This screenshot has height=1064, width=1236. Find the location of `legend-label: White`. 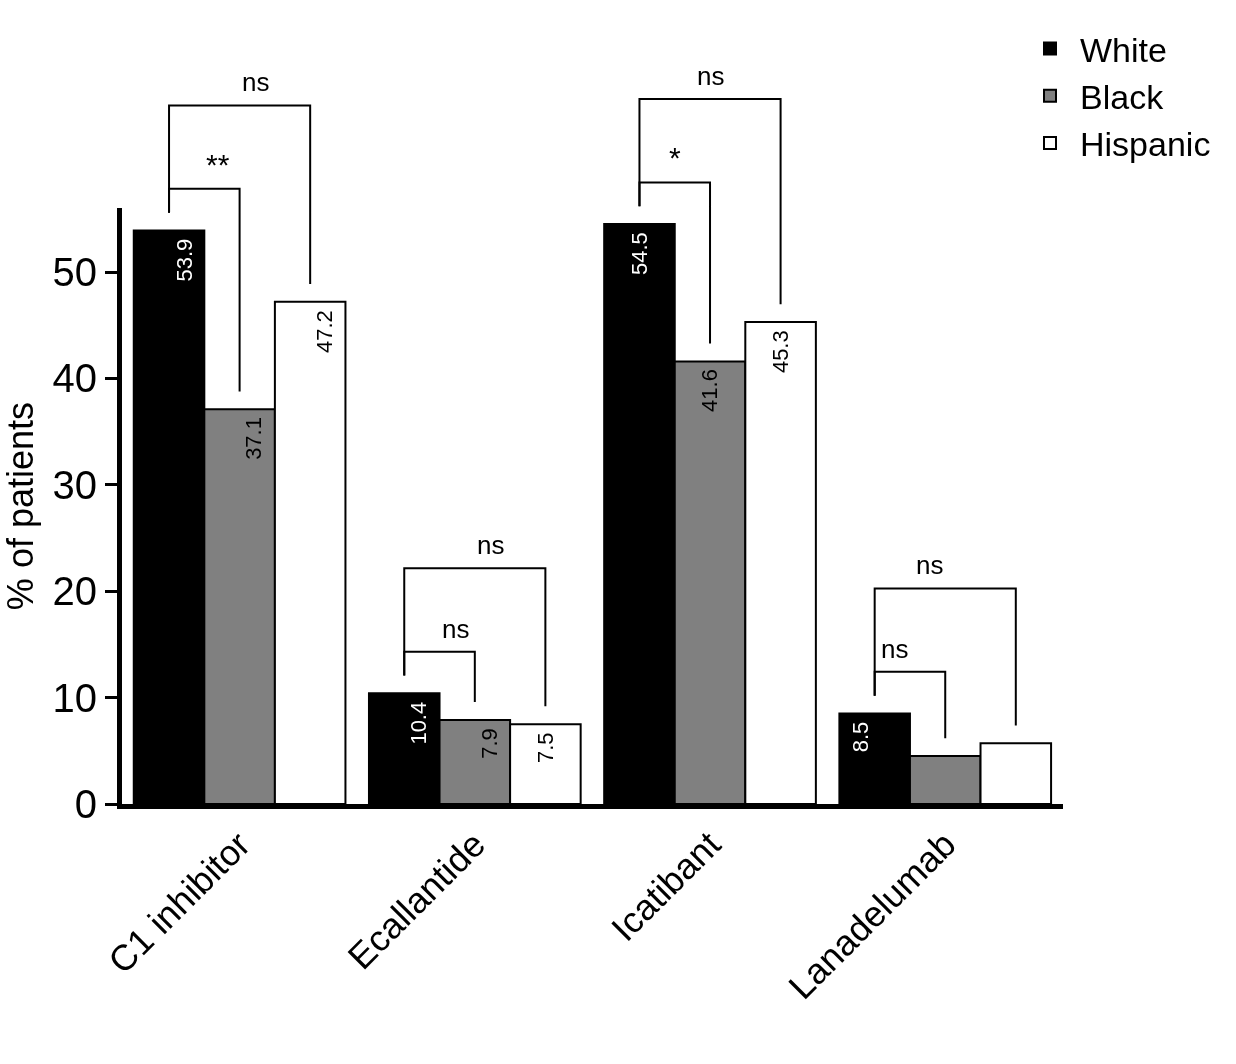

legend-label: White is located at coordinates (1123, 49).